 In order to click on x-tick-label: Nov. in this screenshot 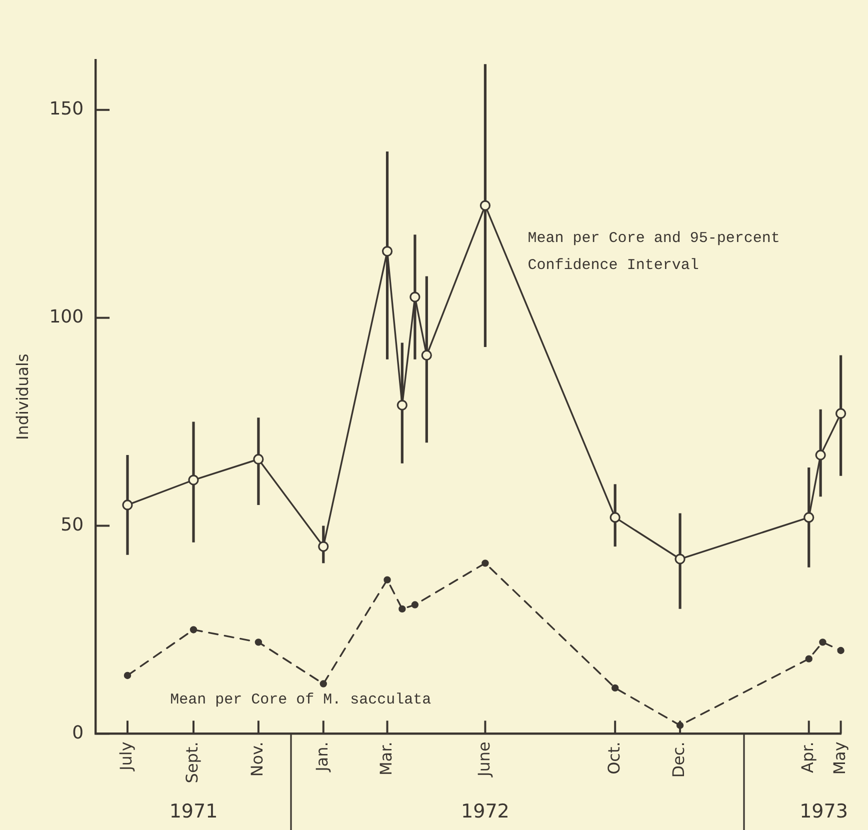, I will do `click(257, 759)`.